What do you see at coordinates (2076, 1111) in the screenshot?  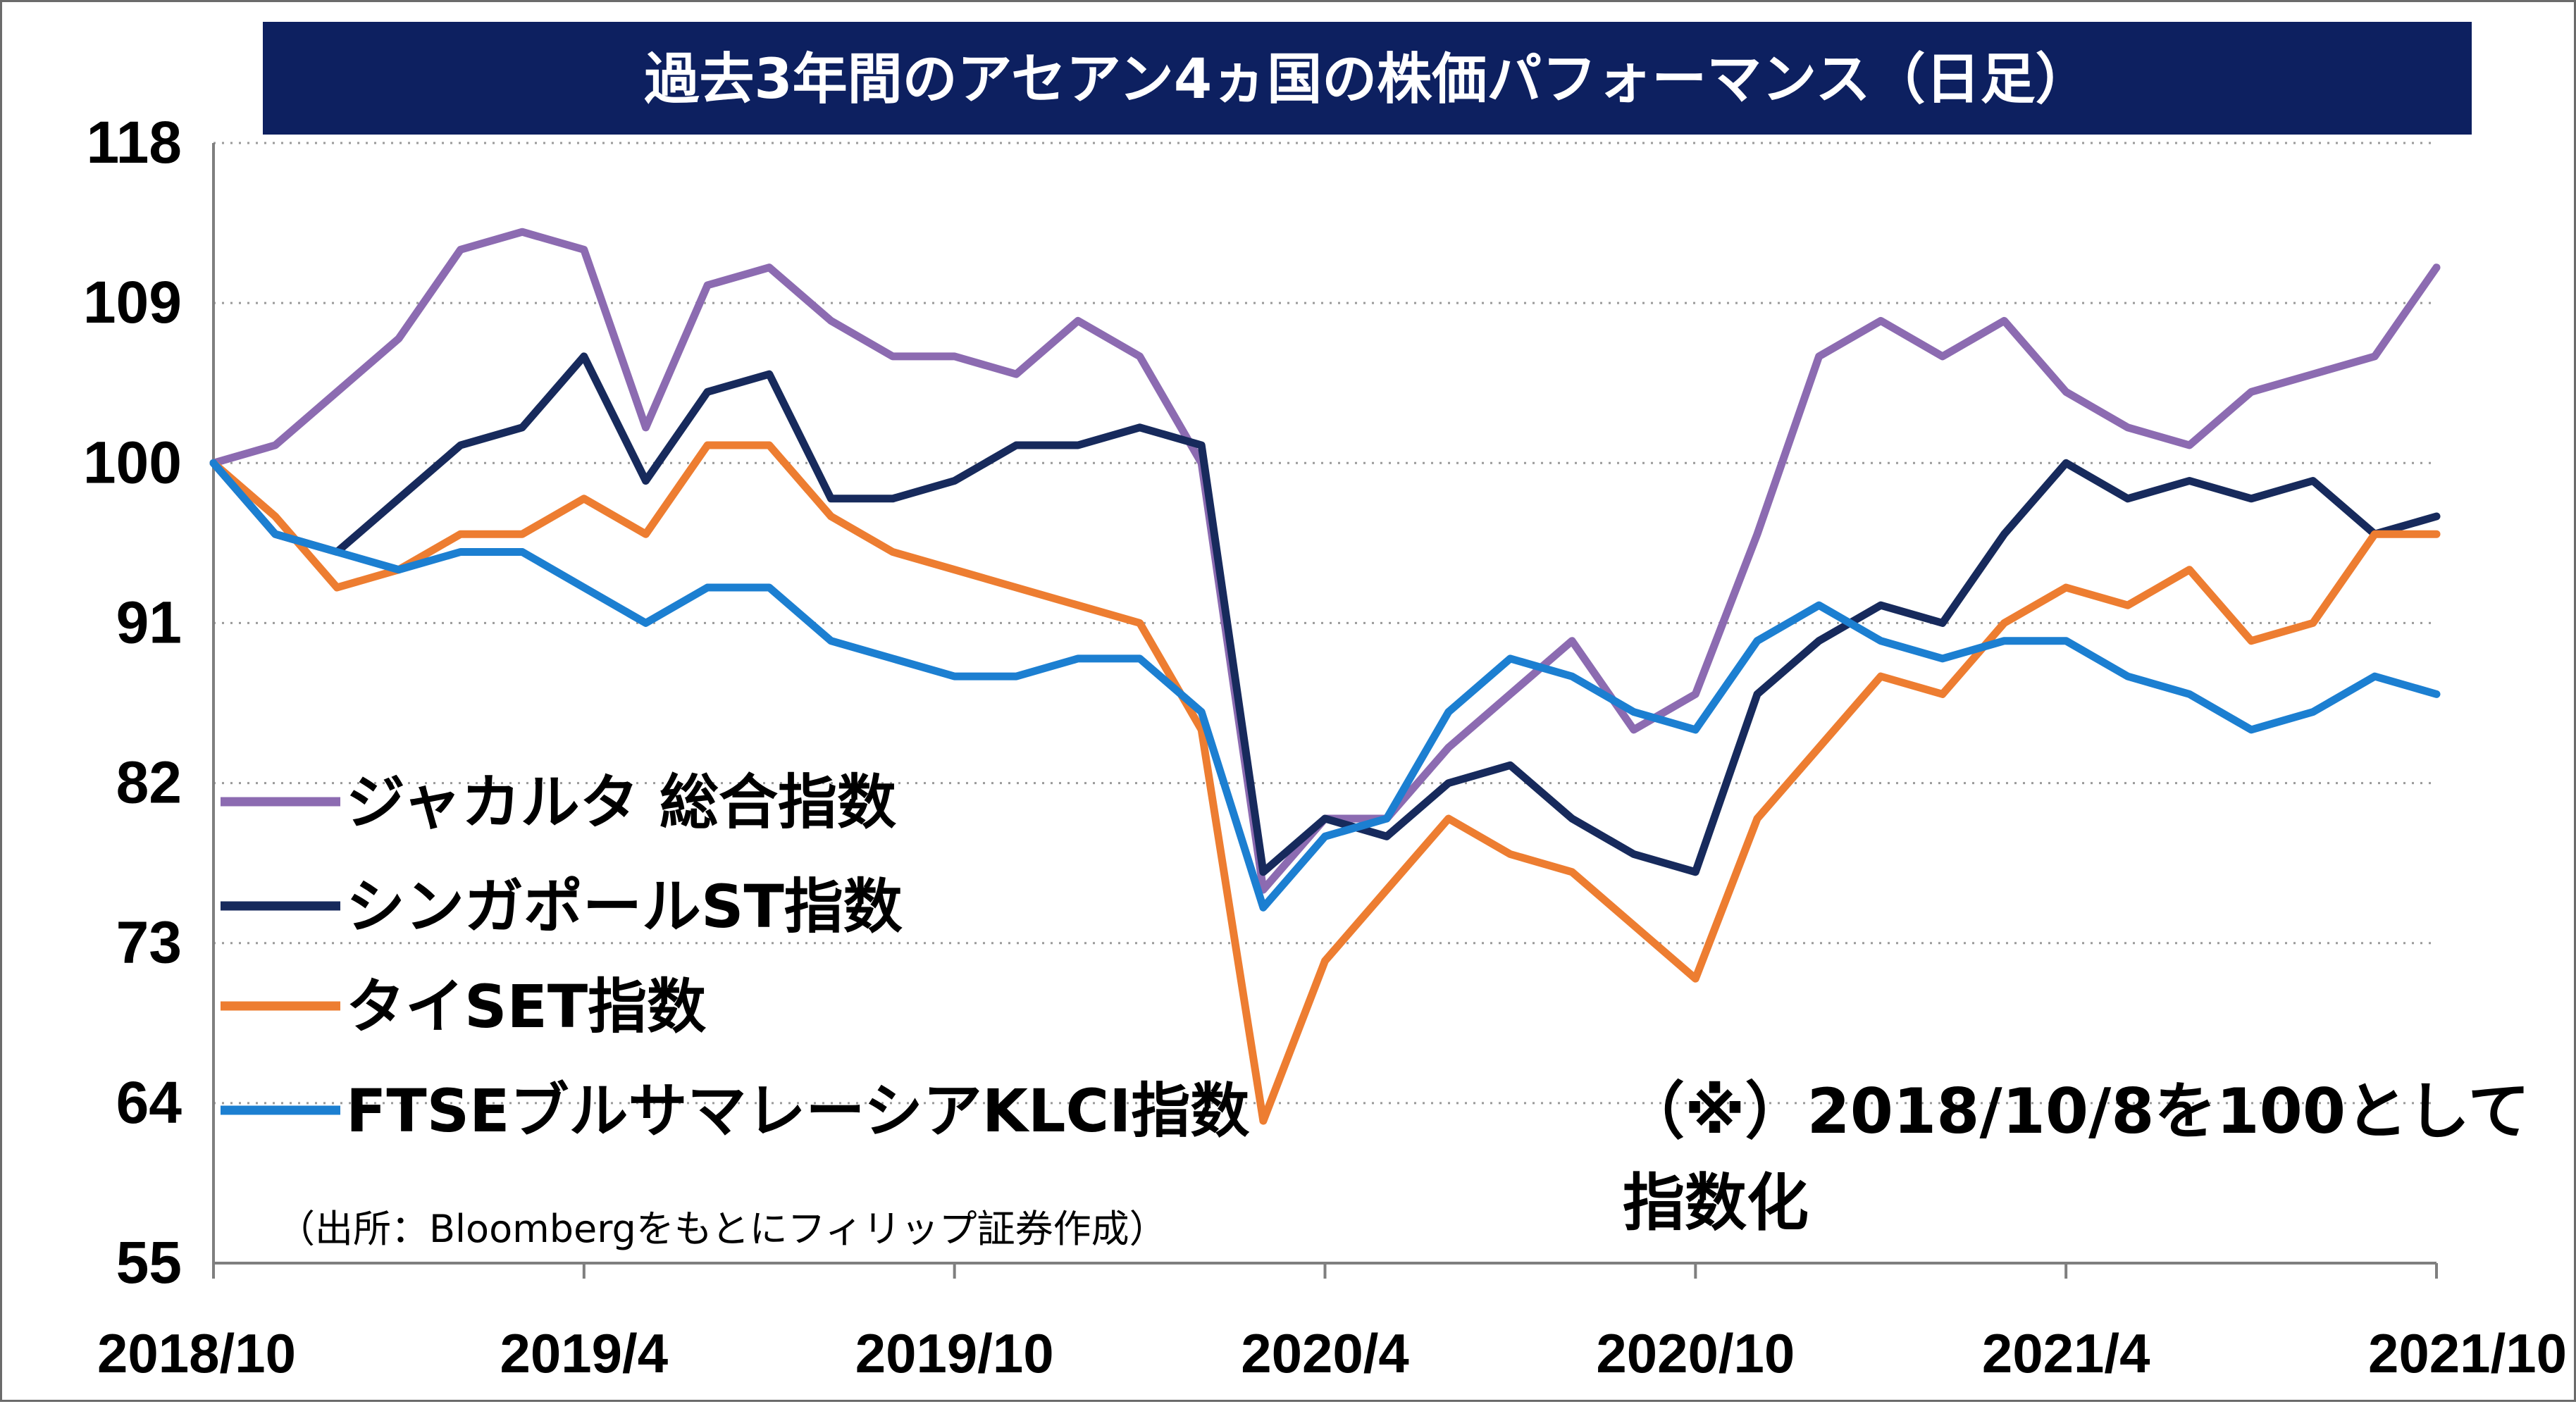 I see `annotation-line: （※）2018/10/8を100として` at bounding box center [2076, 1111].